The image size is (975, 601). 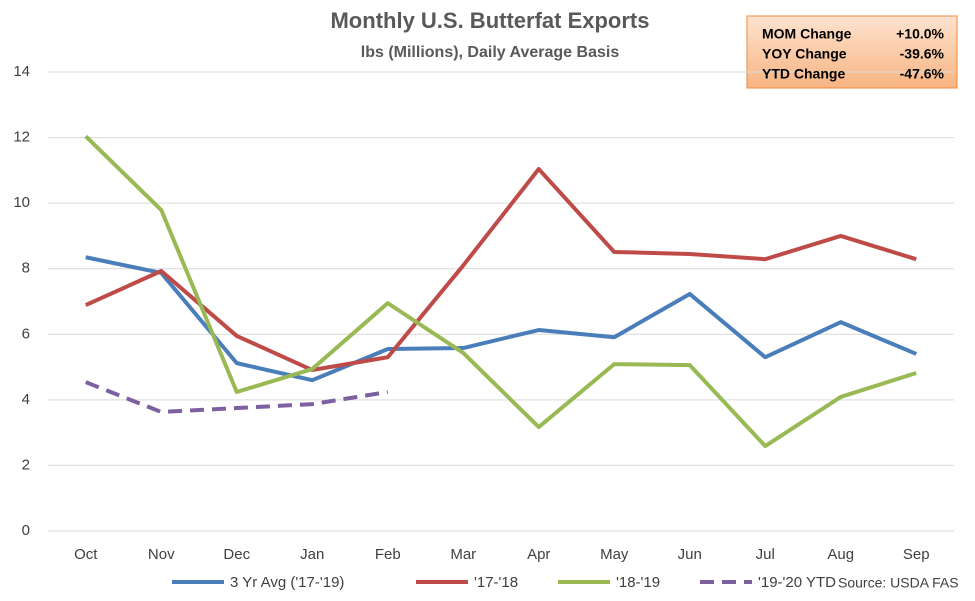 I want to click on legend-label: '18-'19, so click(x=638, y=582).